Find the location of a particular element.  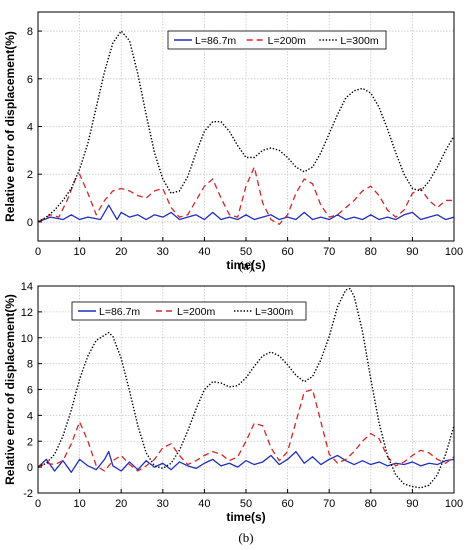

y-tick-label: 12 is located at coordinates (27, 313).